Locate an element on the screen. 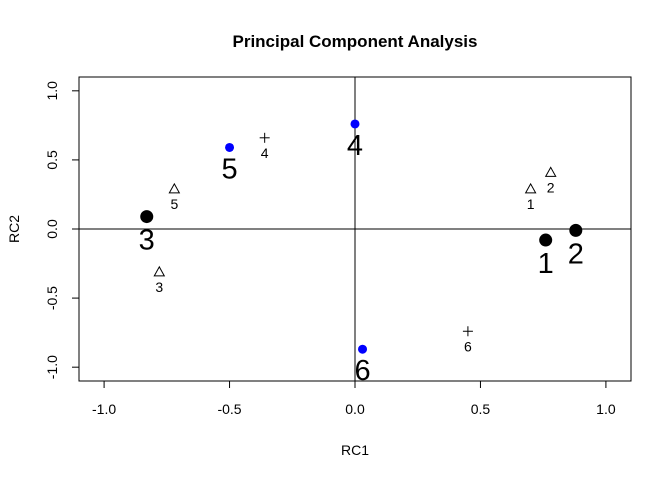  x-tick-label: -0.5 is located at coordinates (229, 409).